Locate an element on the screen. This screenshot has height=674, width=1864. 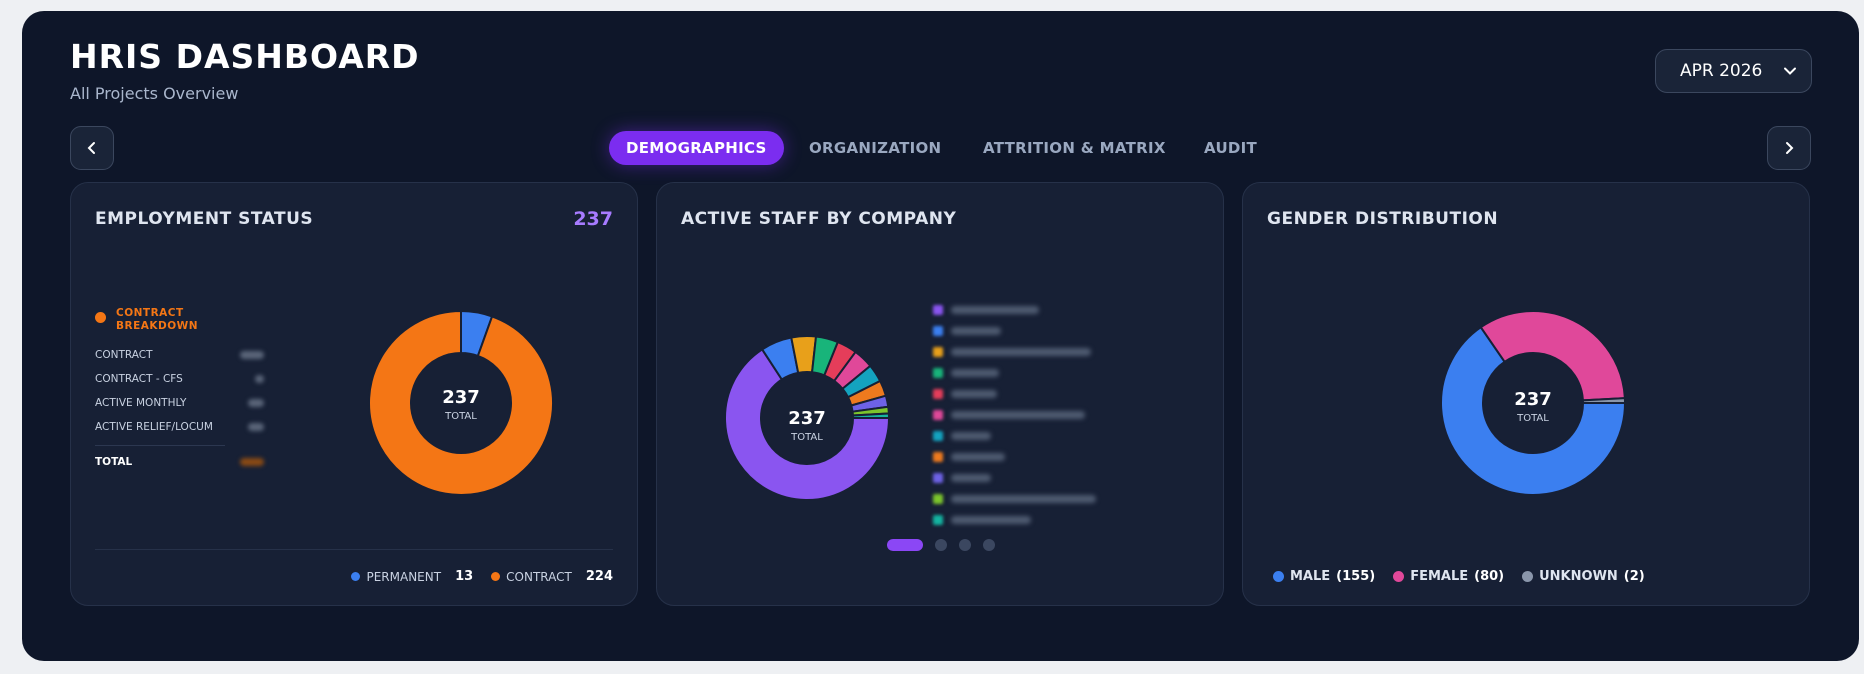
slice-male is located at coordinates (1533, 410).